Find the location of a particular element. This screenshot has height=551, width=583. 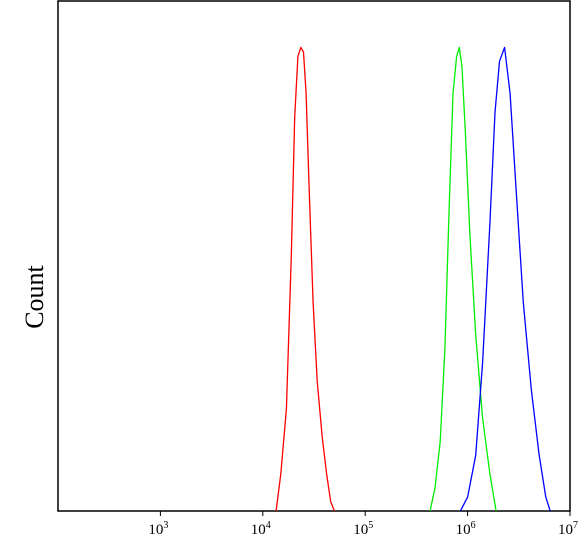

x-tick-label: 10⁵ is located at coordinates (363, 529).